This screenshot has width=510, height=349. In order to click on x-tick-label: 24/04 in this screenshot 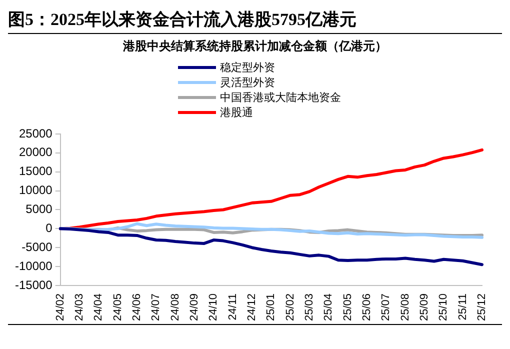, I will do `click(98, 307)`.